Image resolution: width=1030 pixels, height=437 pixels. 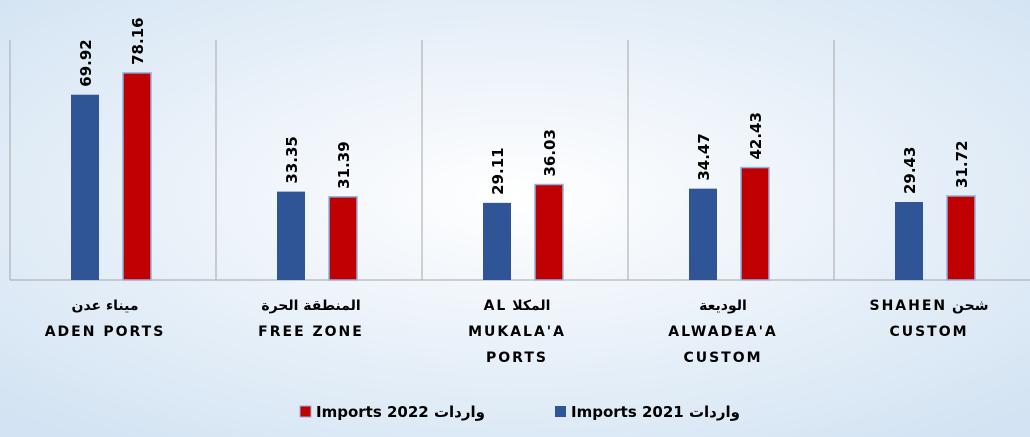 What do you see at coordinates (138, 40) in the screenshot?
I see `data-label: 78.16` at bounding box center [138, 40].